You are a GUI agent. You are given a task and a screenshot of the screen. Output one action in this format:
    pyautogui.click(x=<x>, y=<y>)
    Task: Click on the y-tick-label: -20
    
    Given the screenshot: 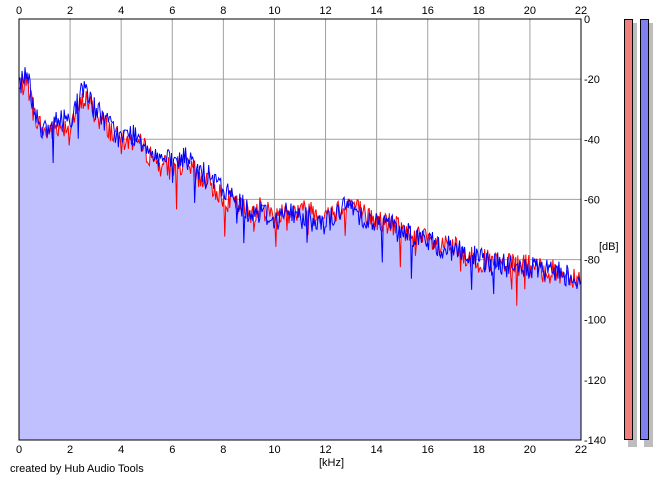 What is the action you would take?
    pyautogui.click(x=592, y=80)
    